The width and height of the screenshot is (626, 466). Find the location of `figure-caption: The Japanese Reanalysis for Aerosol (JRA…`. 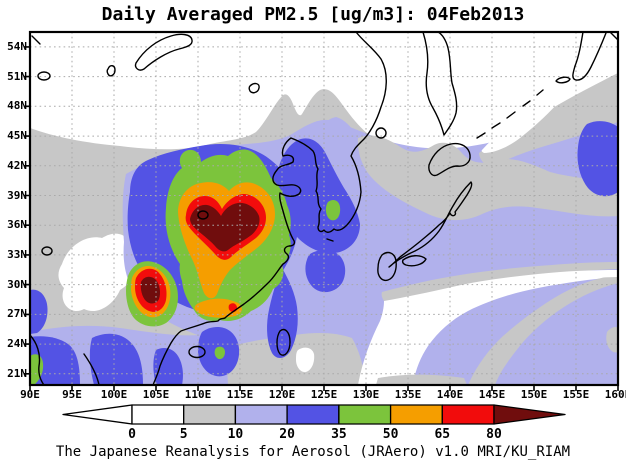

figure-caption: The Japanese Reanalysis for Aerosol (JRA… is located at coordinates (313, 452).